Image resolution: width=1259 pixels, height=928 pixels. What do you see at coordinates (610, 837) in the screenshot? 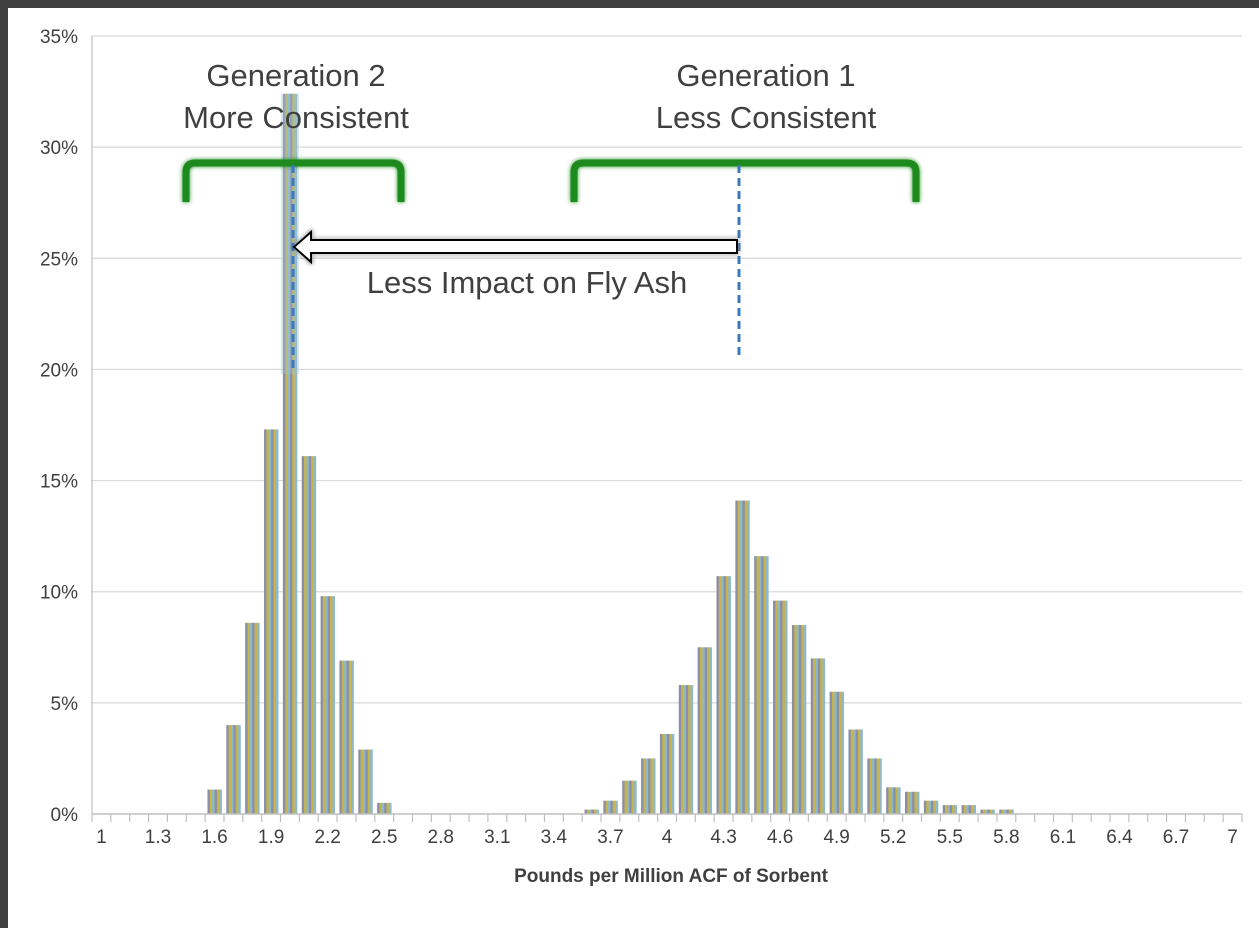
I see `x-tick-label: 3.7` at bounding box center [610, 837].